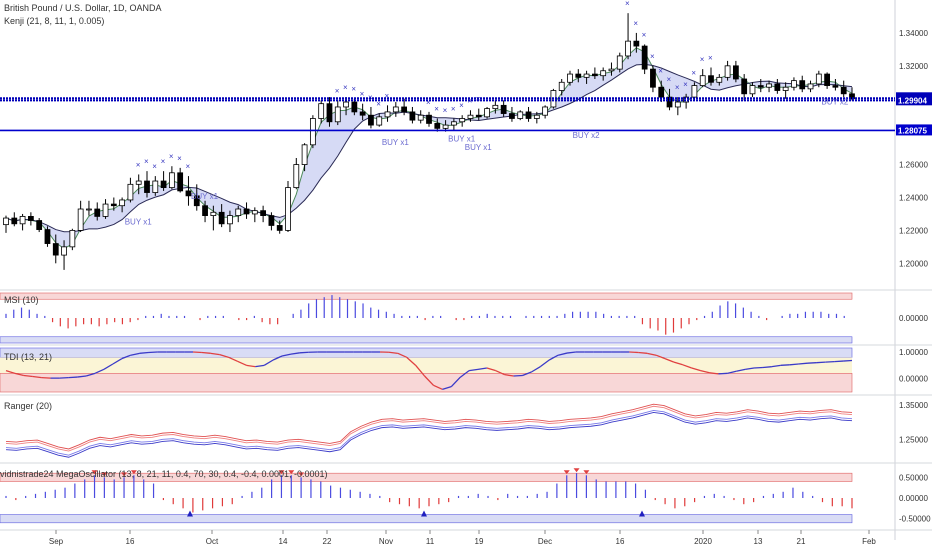 The width and height of the screenshot is (932, 555). I want to click on tdi-lower-band, so click(426, 382).